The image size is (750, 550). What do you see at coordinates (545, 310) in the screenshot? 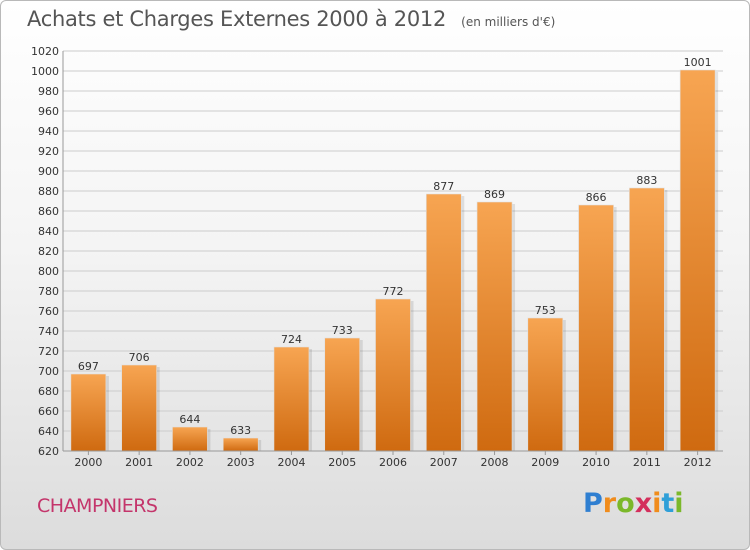
I see `data-label-2009: 753` at bounding box center [545, 310].